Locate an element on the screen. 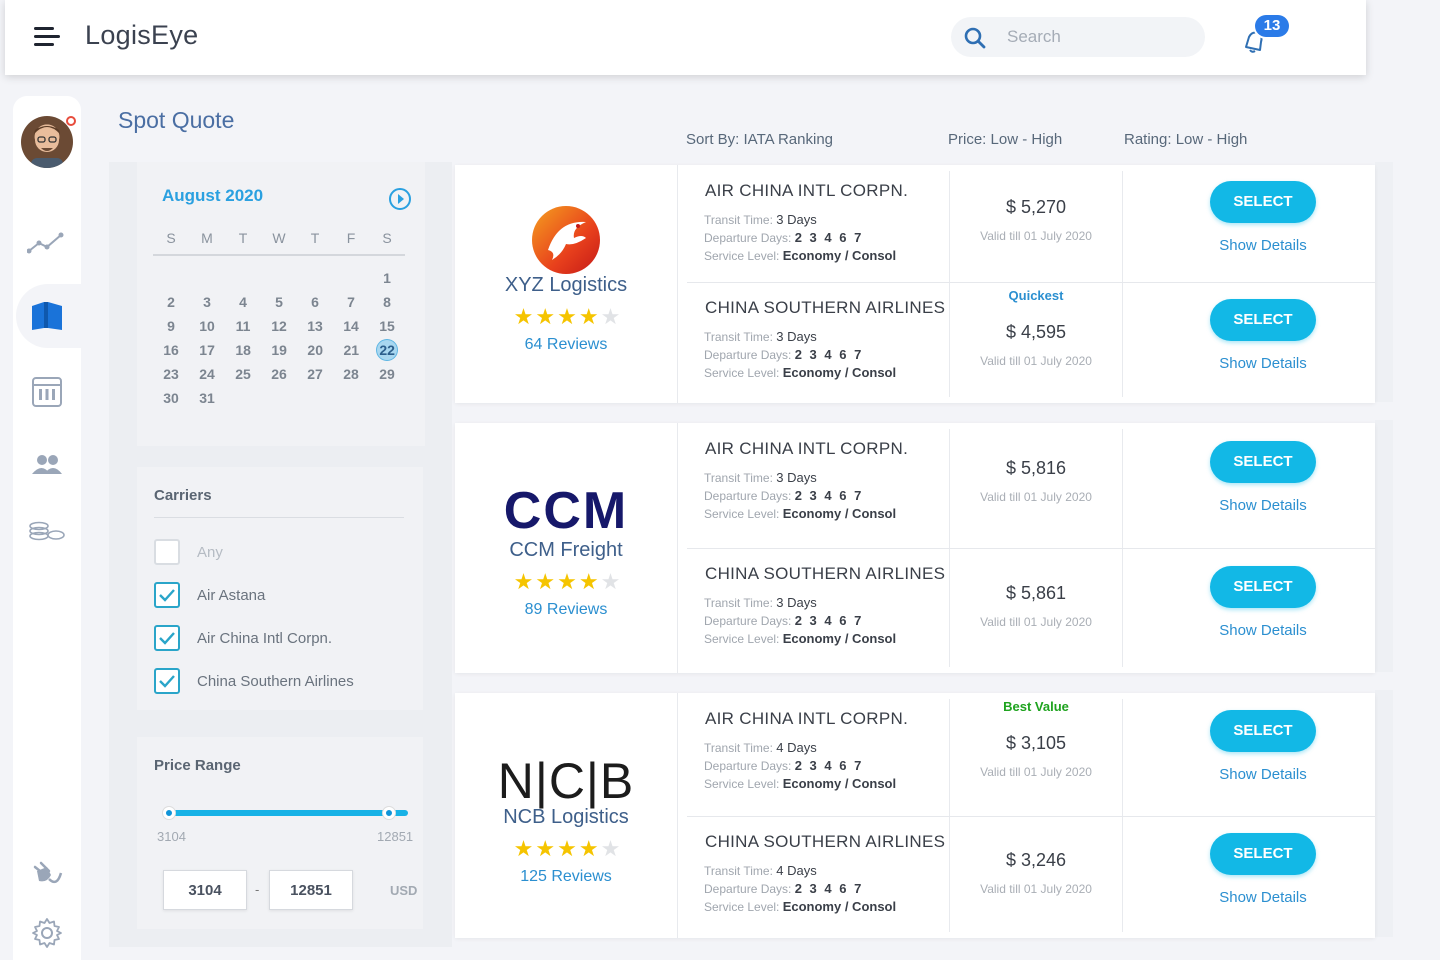 The height and width of the screenshot is (960, 1440). calendar-day: 10 is located at coordinates (207, 326).